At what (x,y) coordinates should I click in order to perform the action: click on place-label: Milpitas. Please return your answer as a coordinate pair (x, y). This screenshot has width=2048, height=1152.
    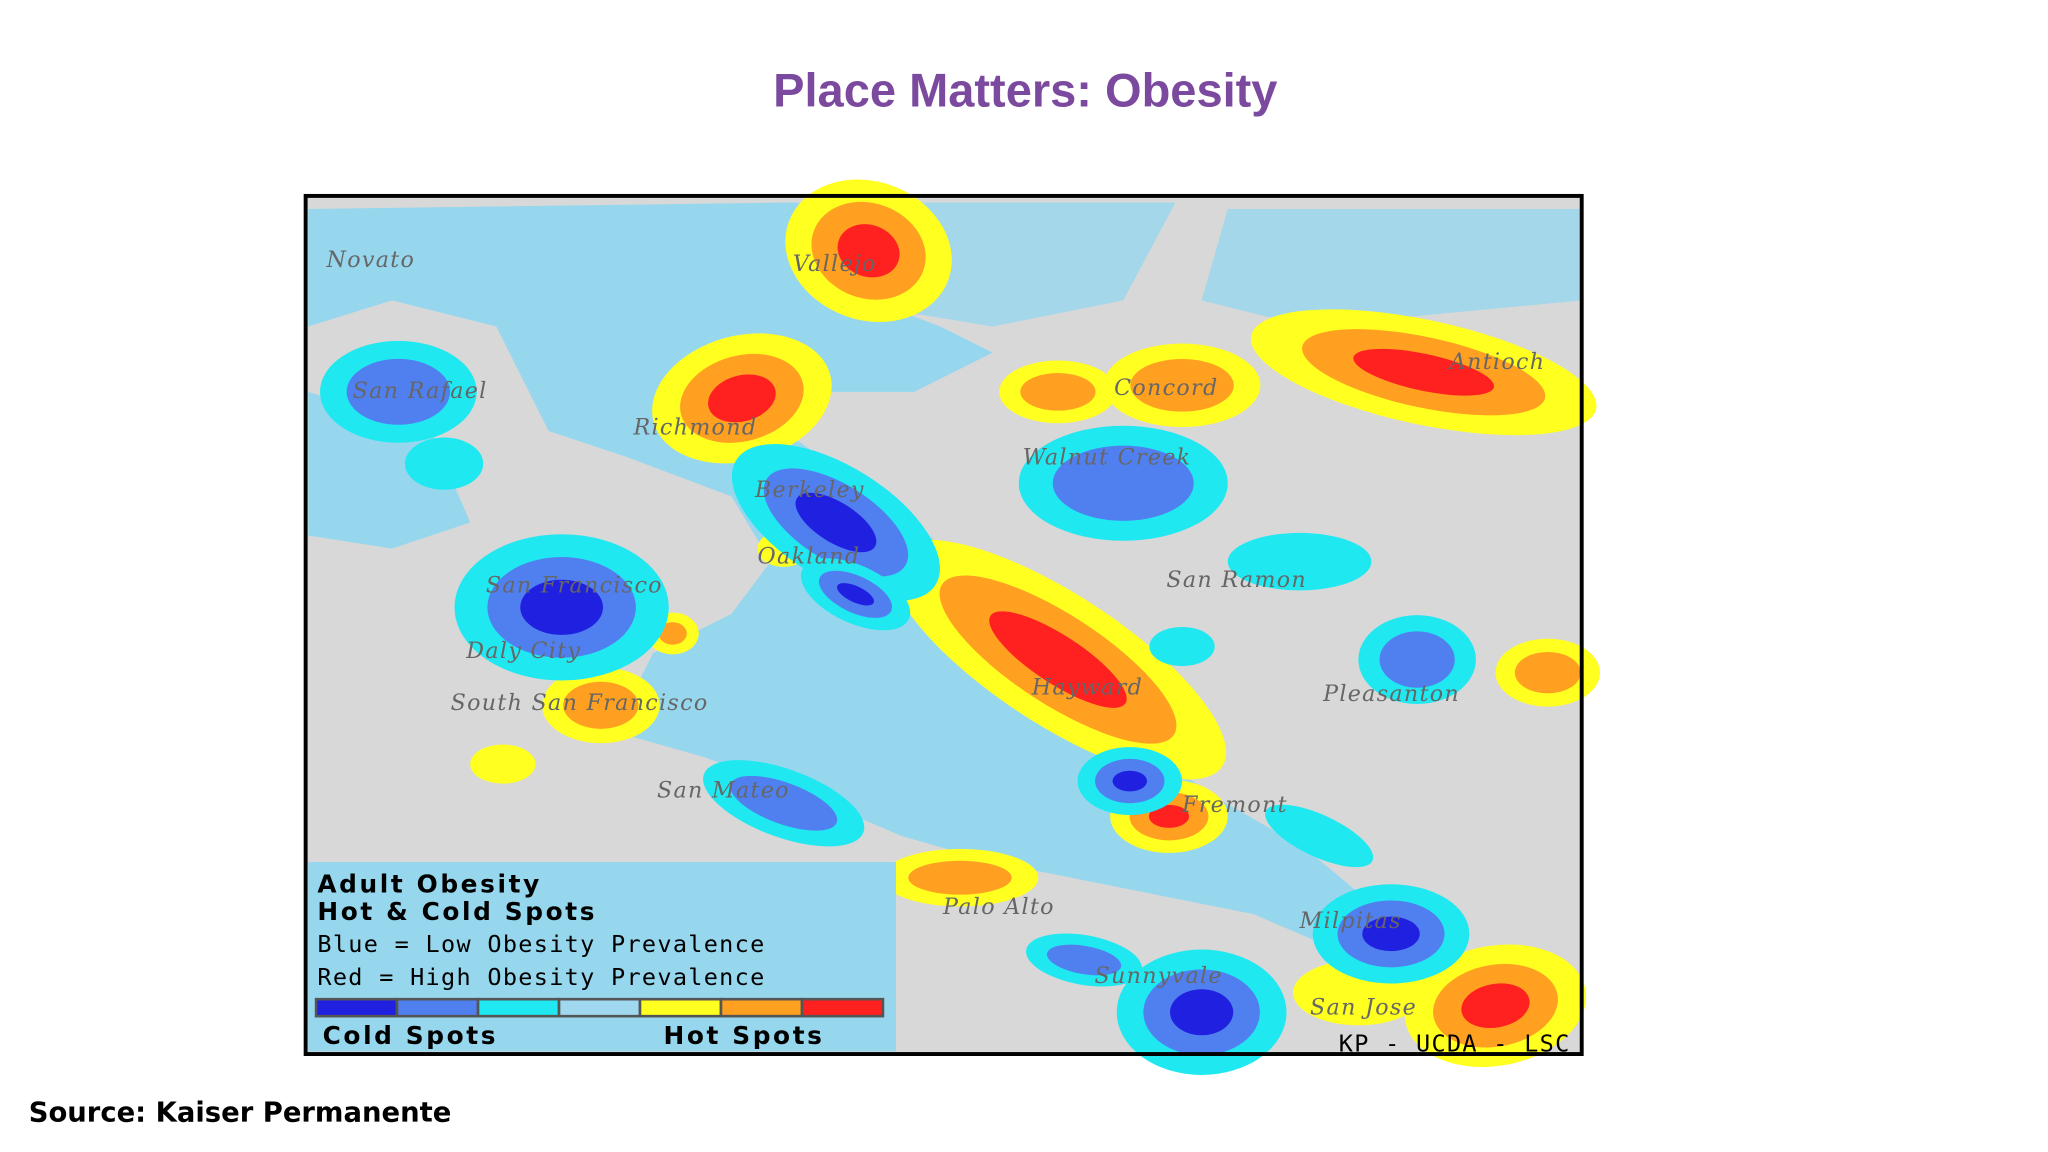
    Looking at the image, I should click on (1350, 921).